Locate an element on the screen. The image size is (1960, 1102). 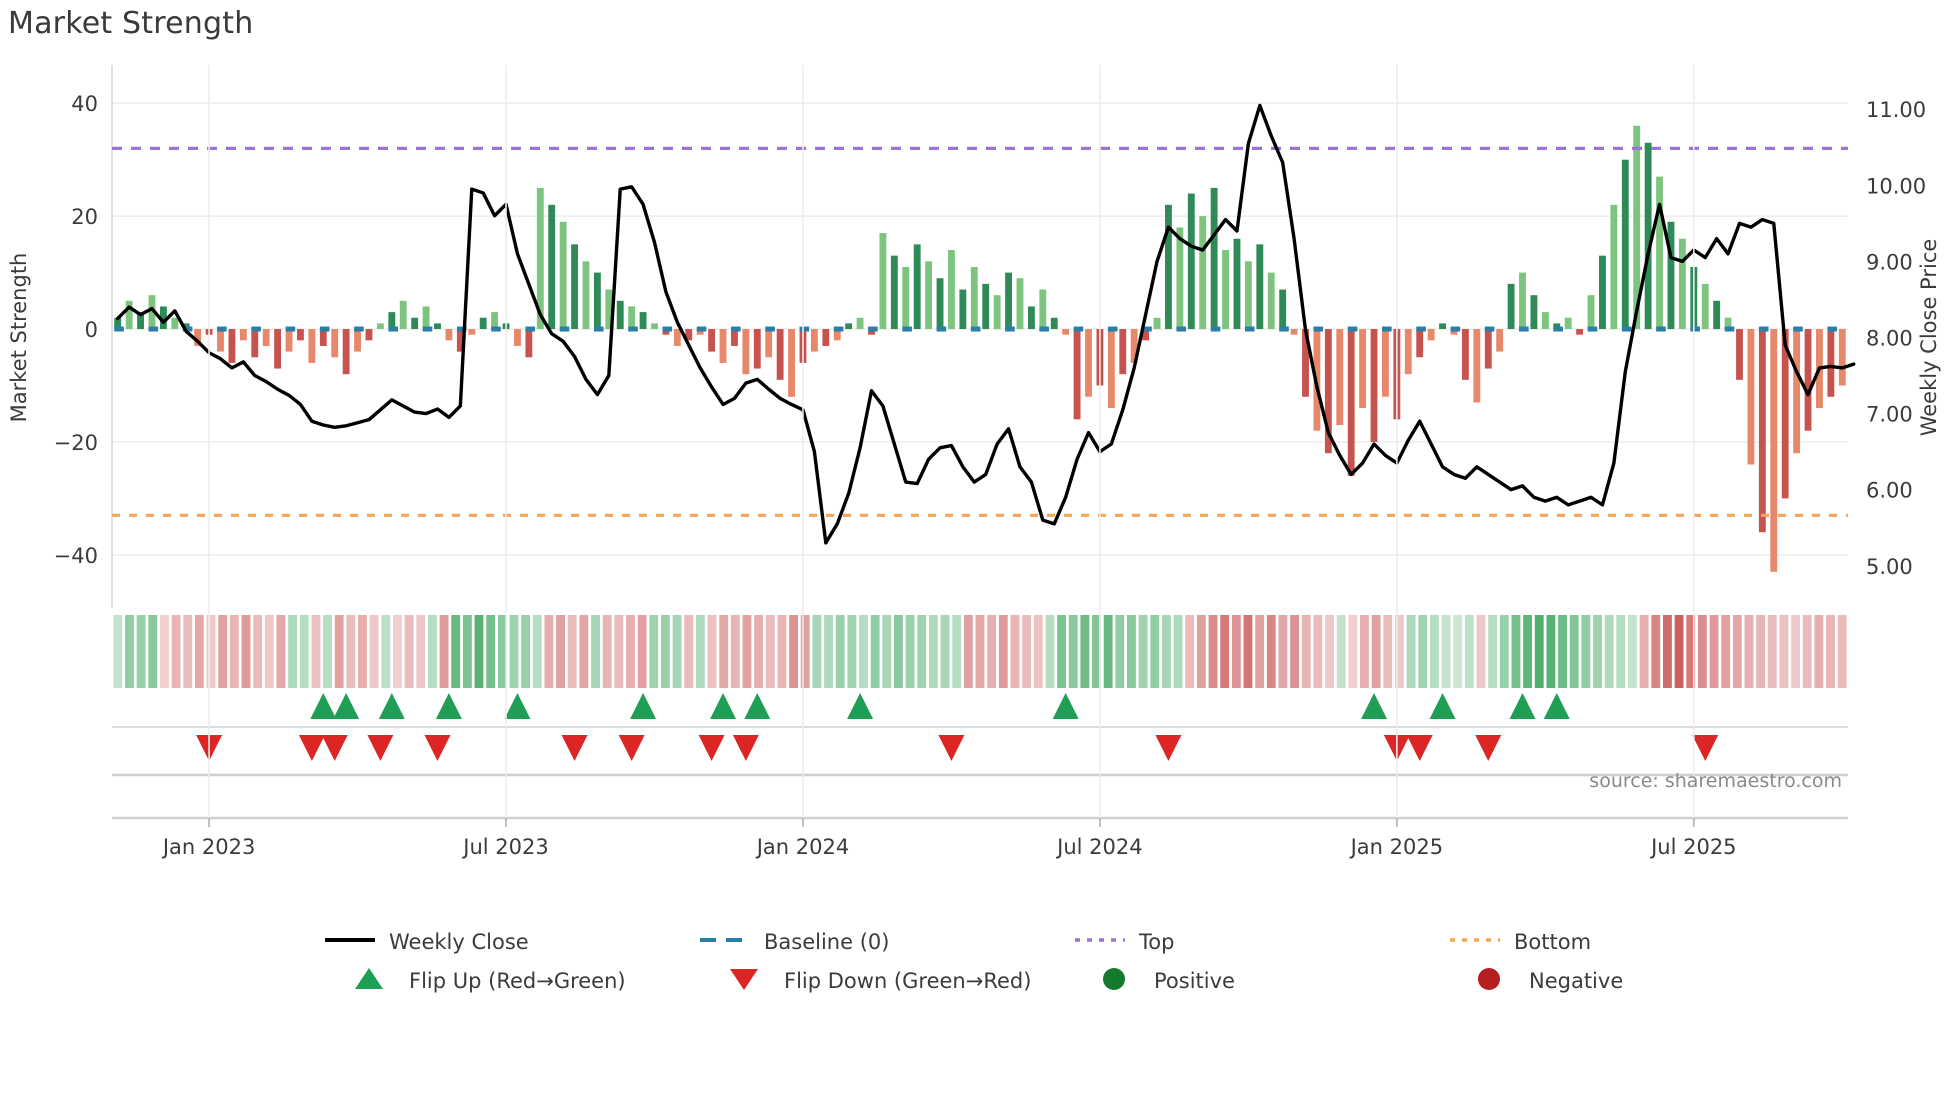
legend-label: Baseline (0) is located at coordinates (826, 942).